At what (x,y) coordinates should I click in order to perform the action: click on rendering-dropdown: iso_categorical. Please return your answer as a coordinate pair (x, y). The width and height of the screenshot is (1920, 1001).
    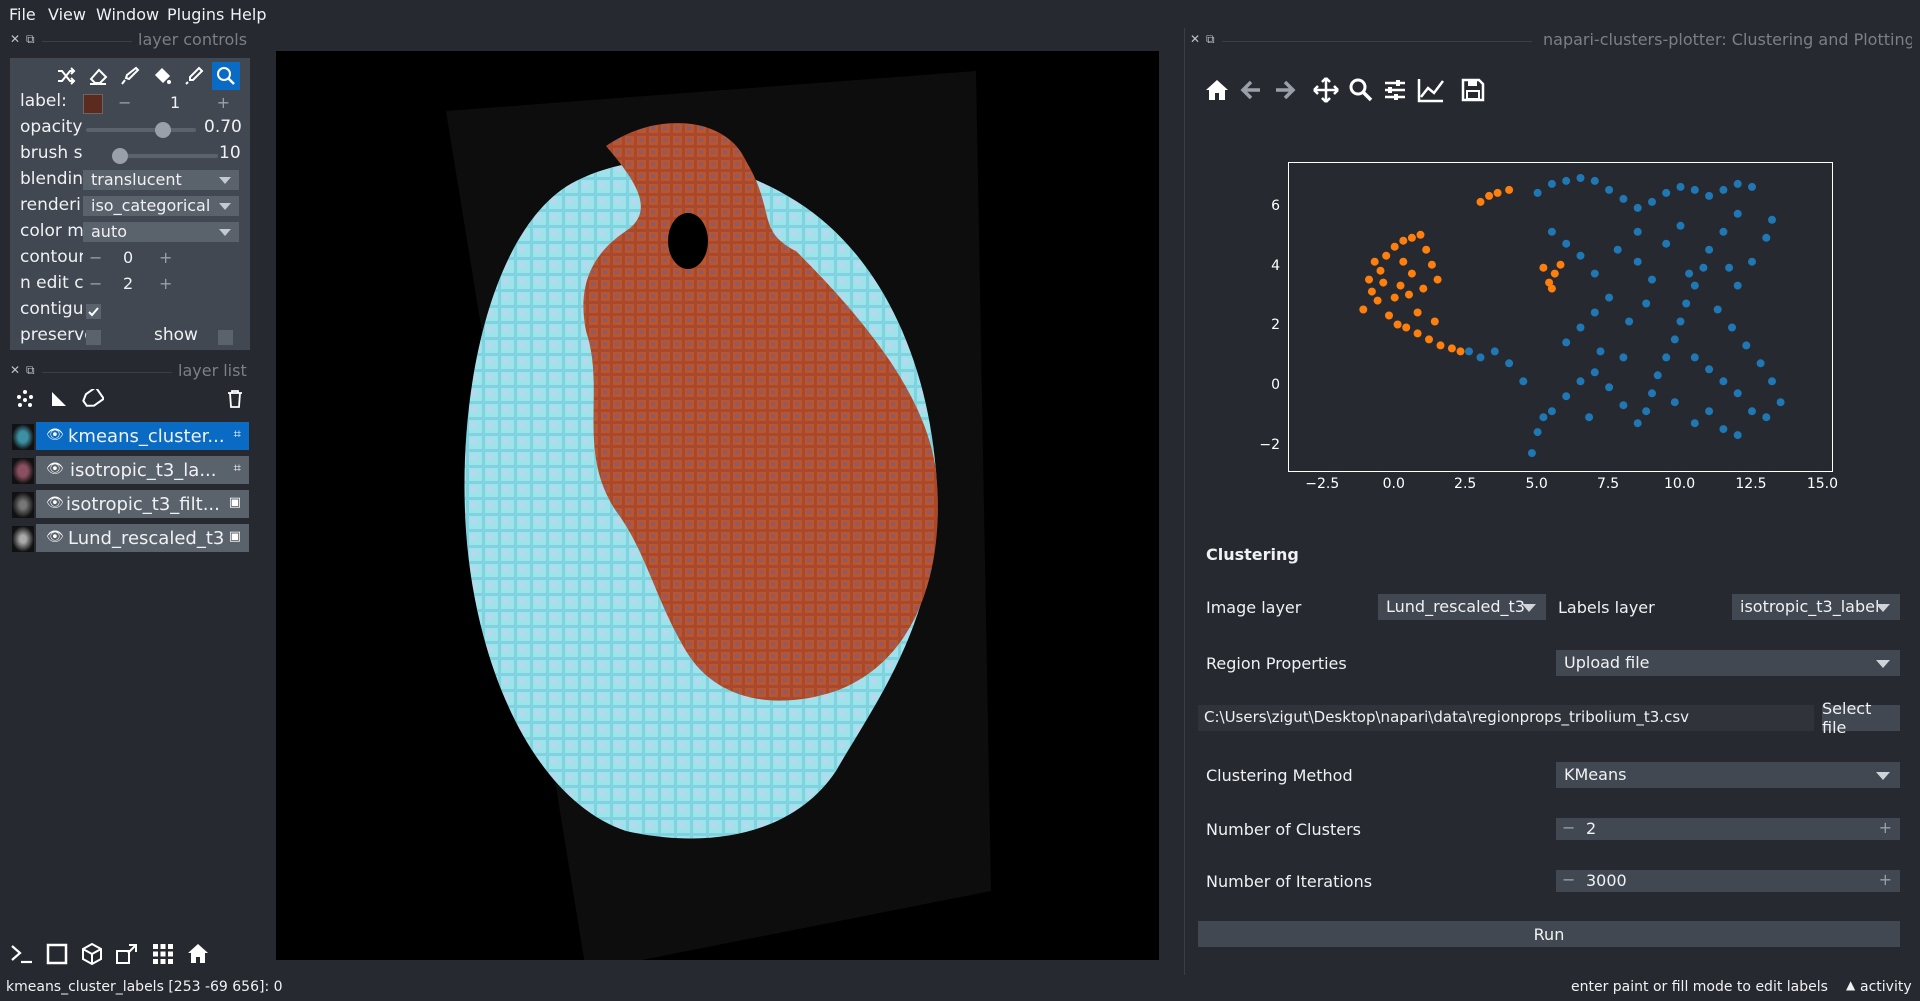
    Looking at the image, I should click on (161, 206).